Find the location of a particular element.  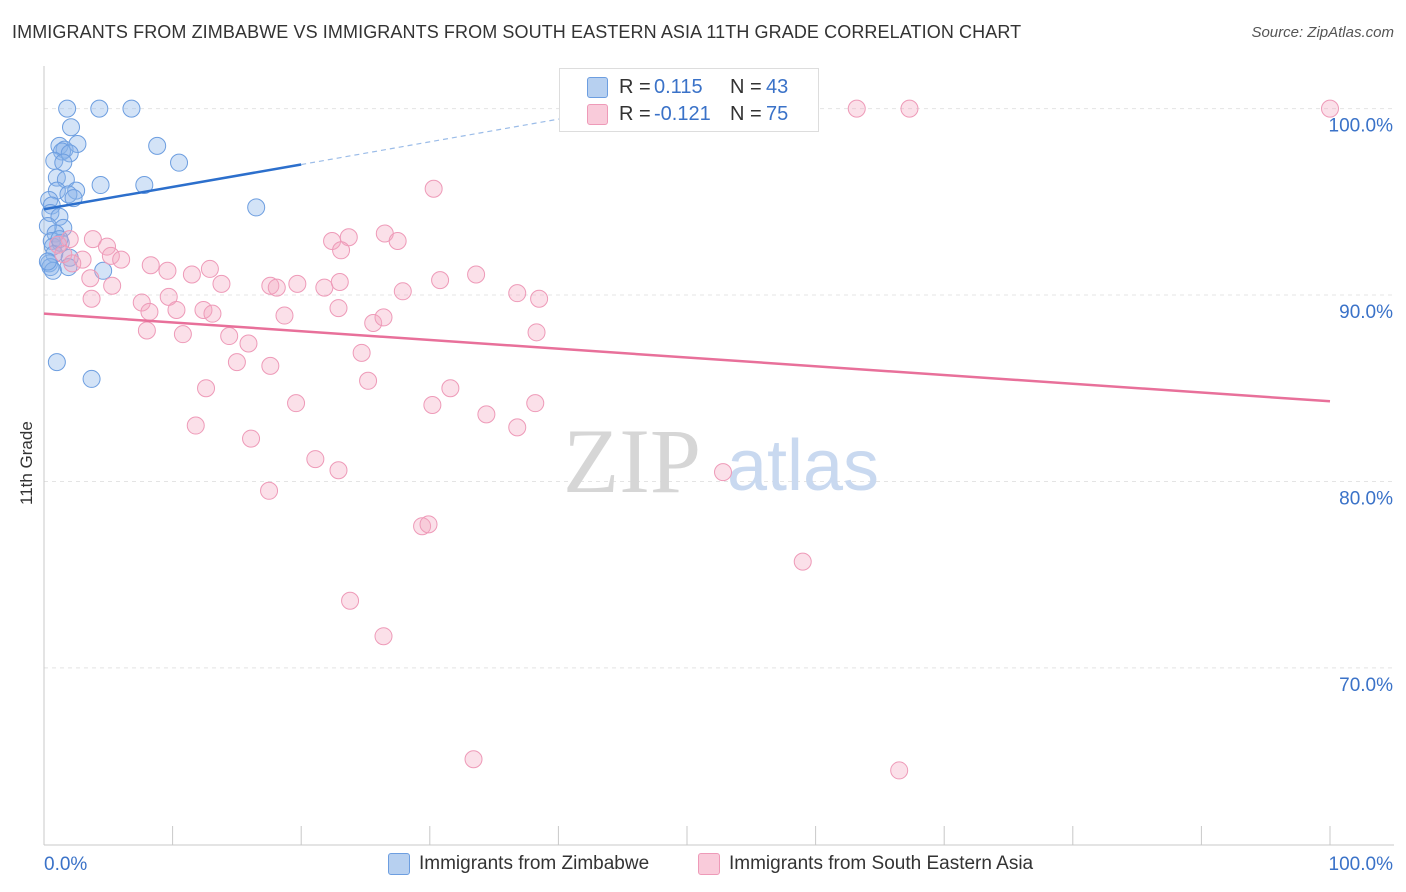

stats-legend: R = 0.115 N = 43 R = -0.121 N = 75 is located at coordinates (689, 100).